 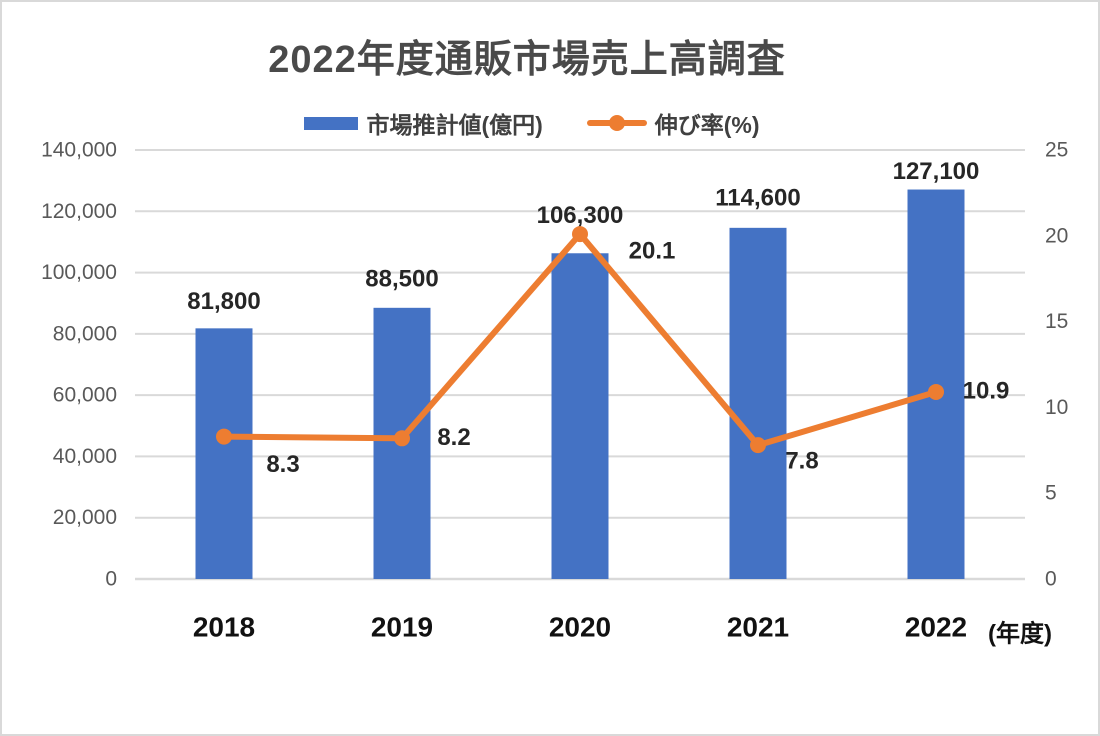 I want to click on line-data-label: 8.2, so click(x=453, y=437).